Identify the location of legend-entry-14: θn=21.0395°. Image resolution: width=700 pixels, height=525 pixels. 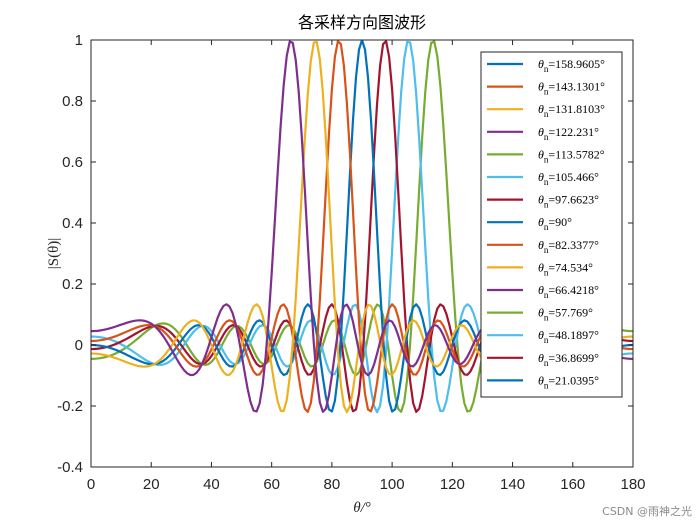
(568, 381).